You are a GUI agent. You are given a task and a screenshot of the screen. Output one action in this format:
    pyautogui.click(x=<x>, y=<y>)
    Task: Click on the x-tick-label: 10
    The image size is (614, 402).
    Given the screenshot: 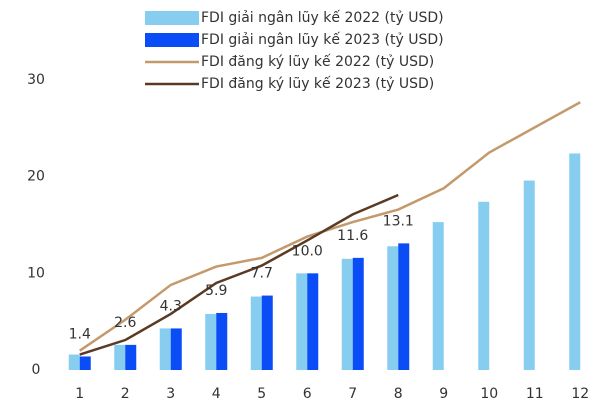 What is the action you would take?
    pyautogui.click(x=489, y=394)
    